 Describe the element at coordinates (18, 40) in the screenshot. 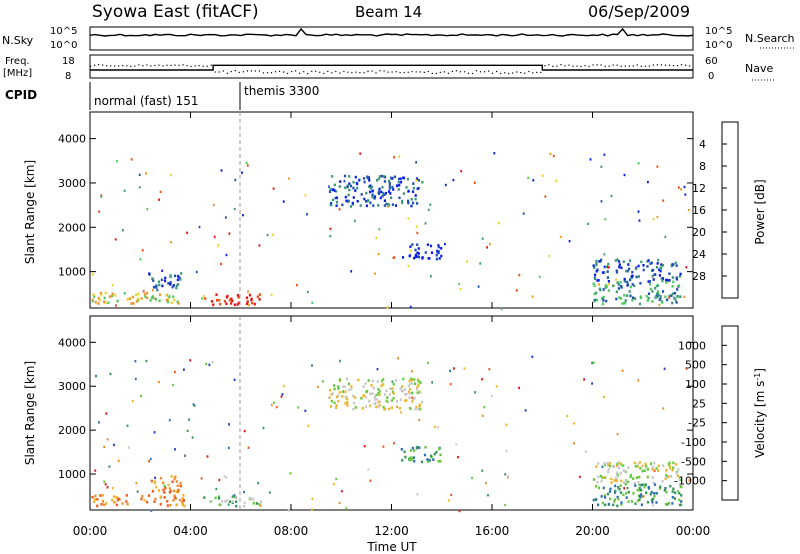

I see `nsky-label: N.Sky` at that location.